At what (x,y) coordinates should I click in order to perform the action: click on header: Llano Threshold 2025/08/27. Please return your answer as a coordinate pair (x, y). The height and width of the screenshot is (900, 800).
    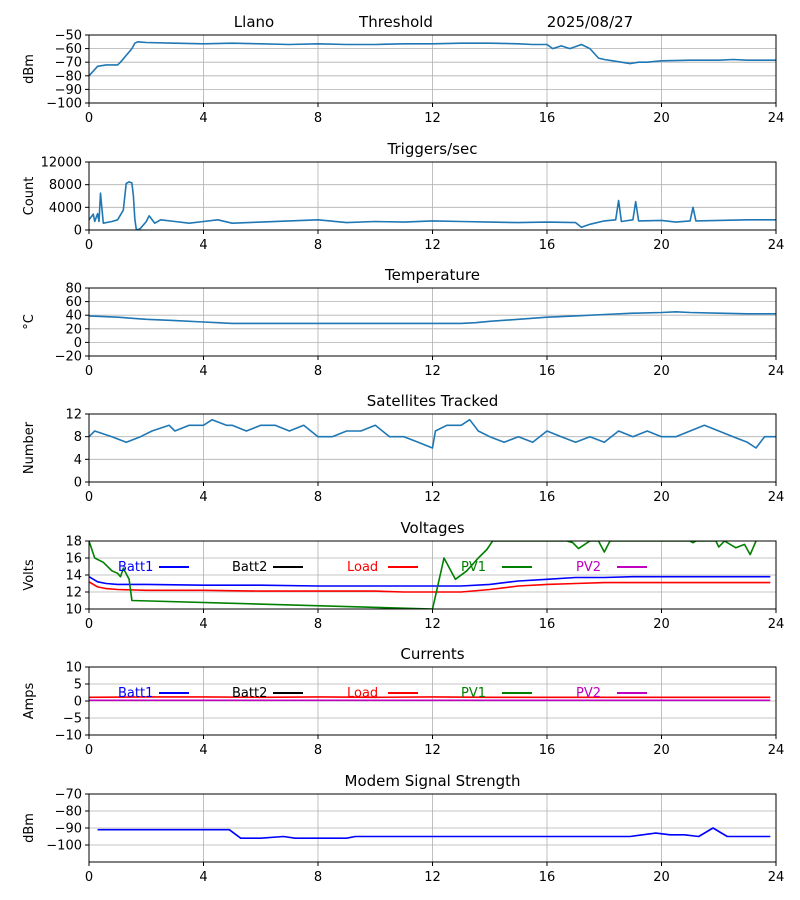
    Looking at the image, I should click on (433, 22).